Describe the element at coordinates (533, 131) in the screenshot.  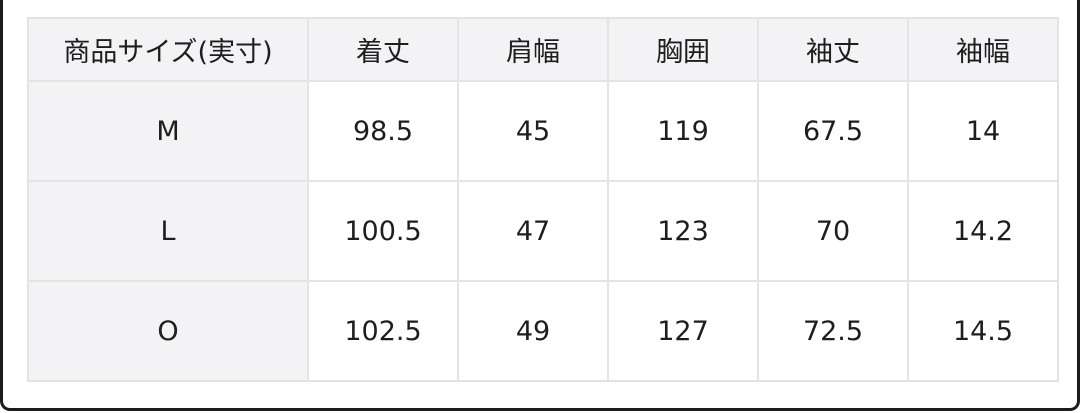
I see `table-cell: 45` at that location.